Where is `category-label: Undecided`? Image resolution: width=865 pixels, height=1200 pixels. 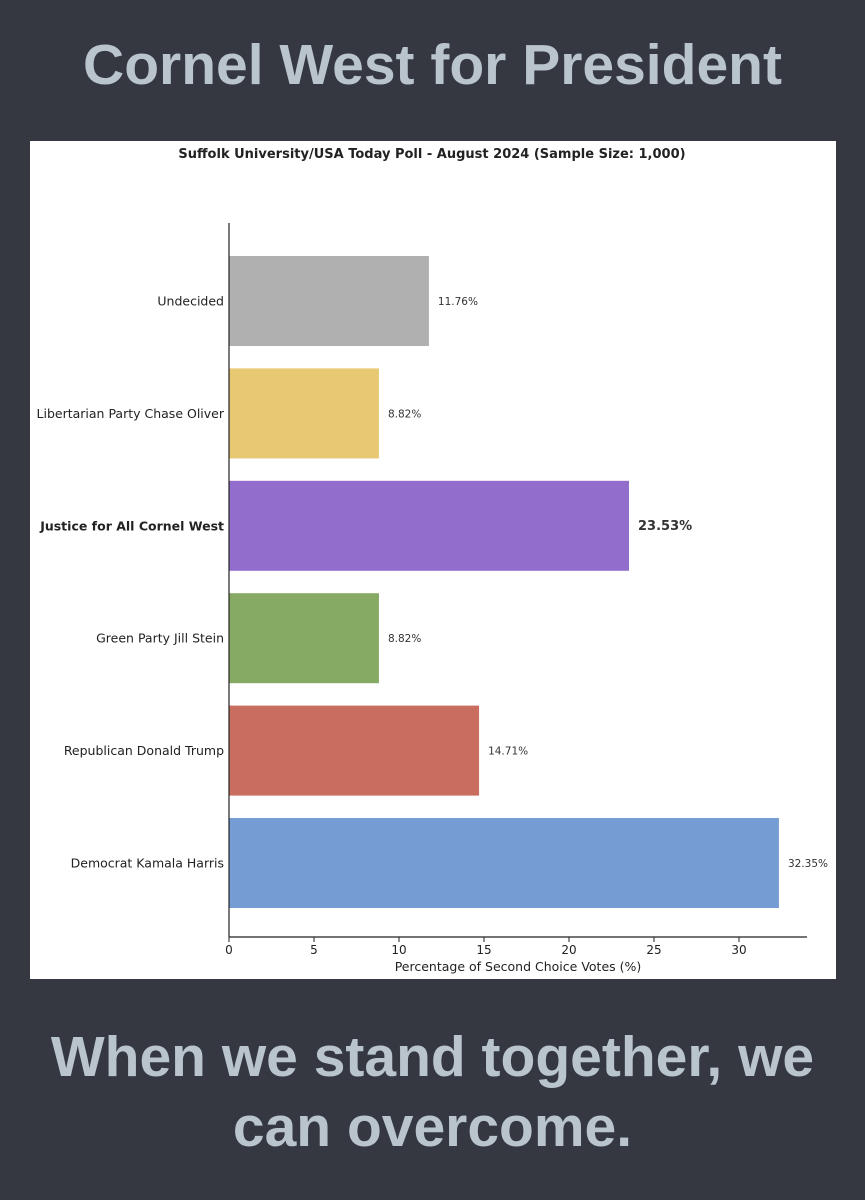 category-label: Undecided is located at coordinates (190, 301).